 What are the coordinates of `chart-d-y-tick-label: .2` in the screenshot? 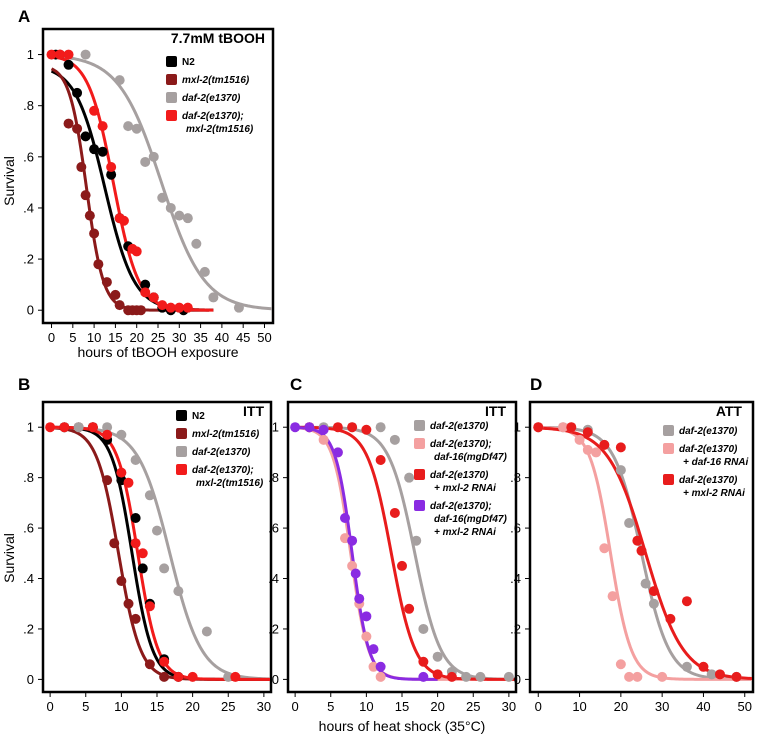 It's located at (515, 628).